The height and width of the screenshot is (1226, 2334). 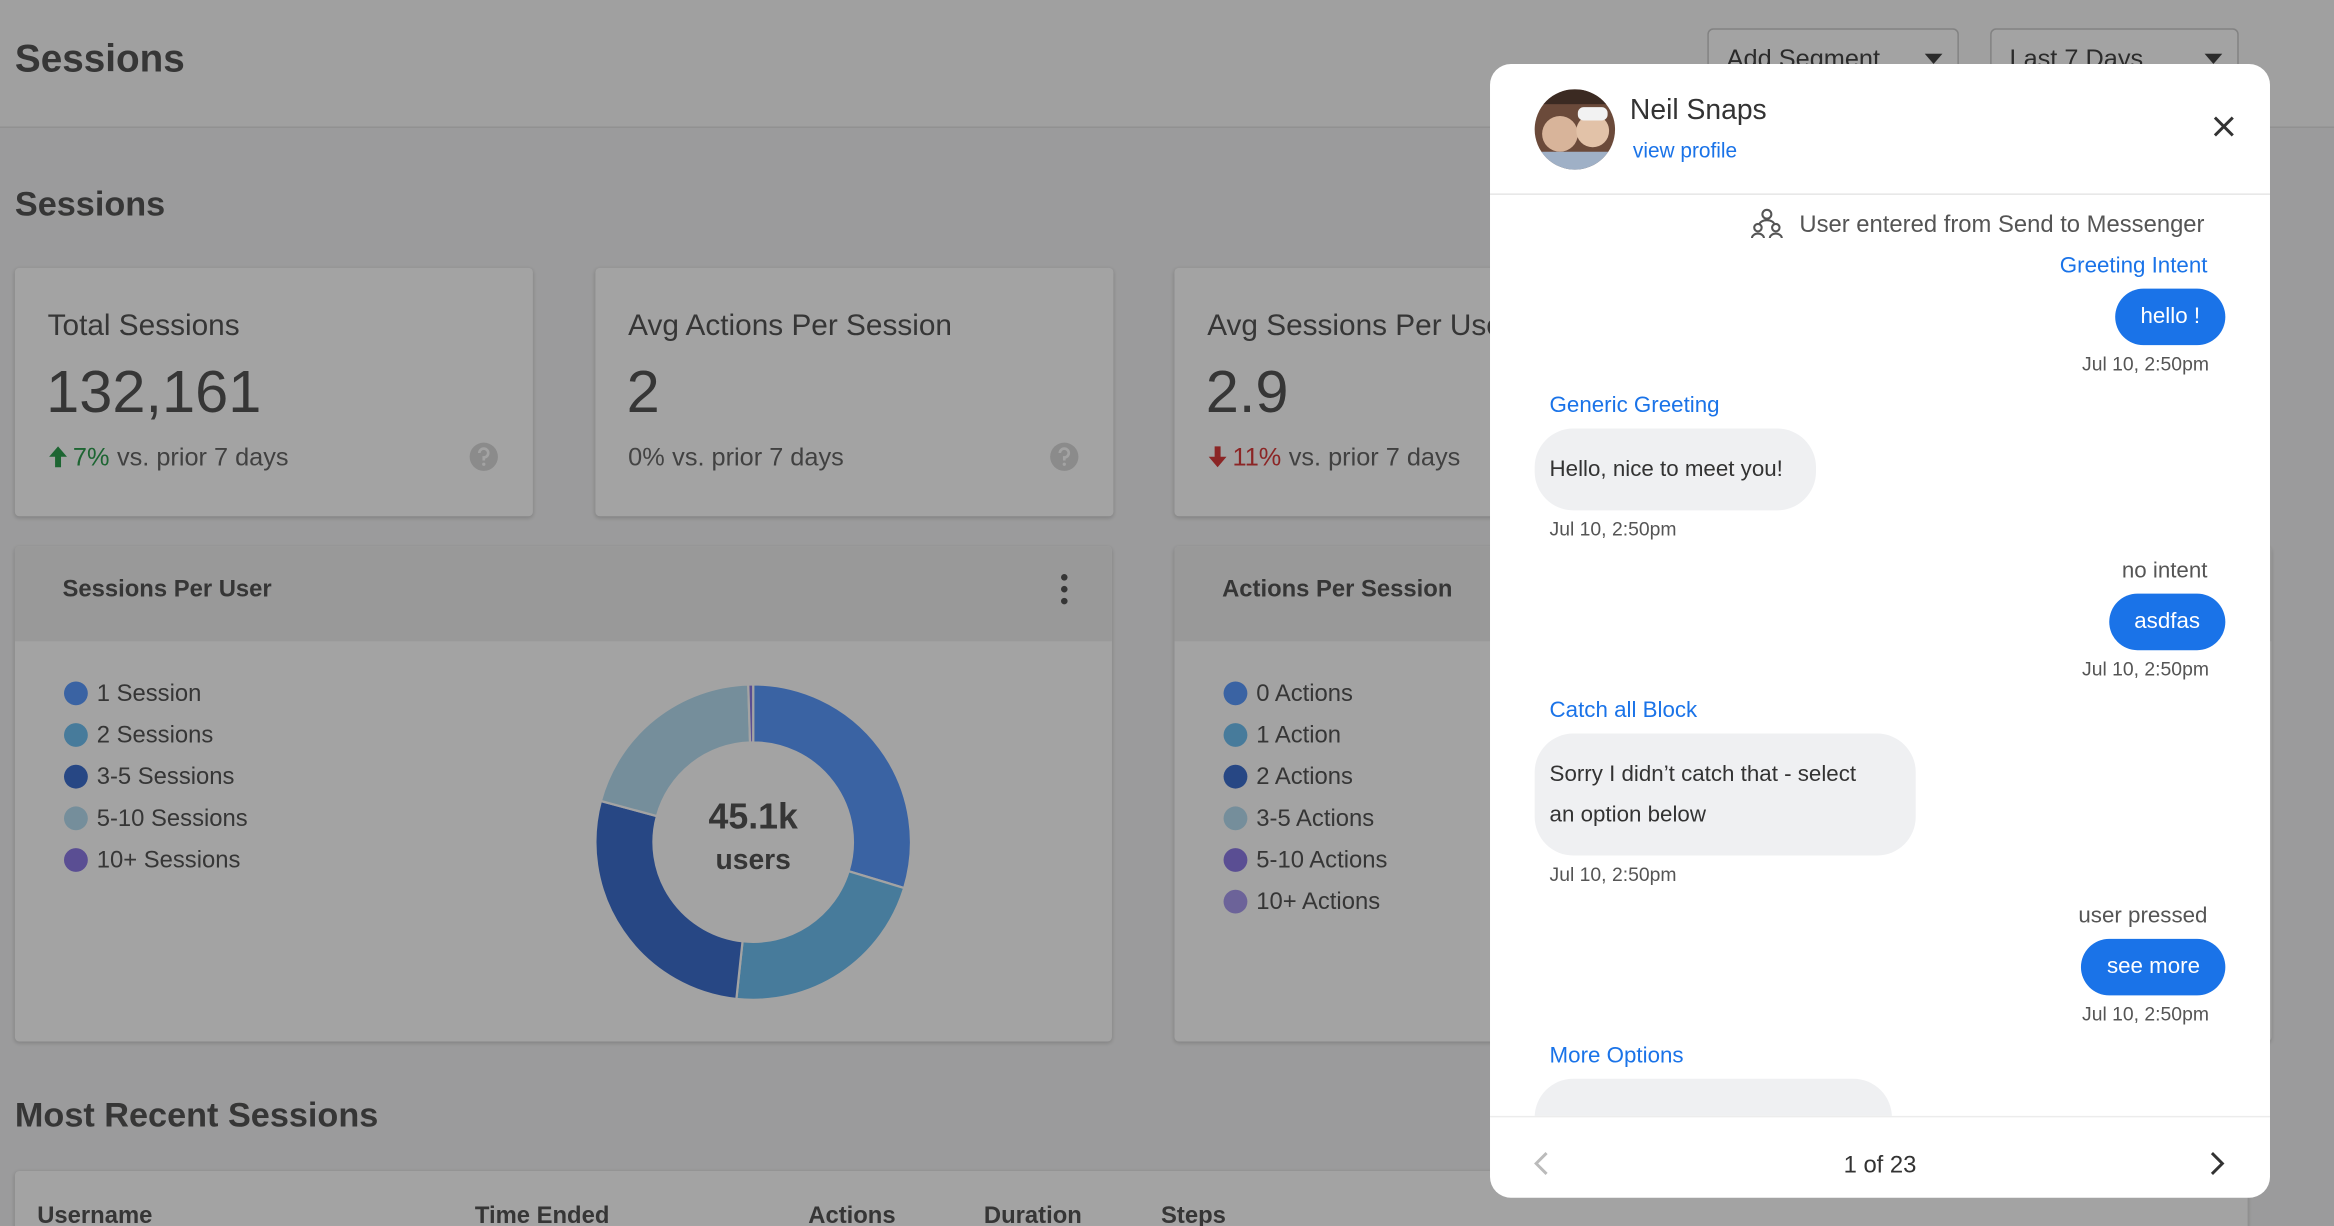 I want to click on arrow-shape, so click(x=1217, y=457).